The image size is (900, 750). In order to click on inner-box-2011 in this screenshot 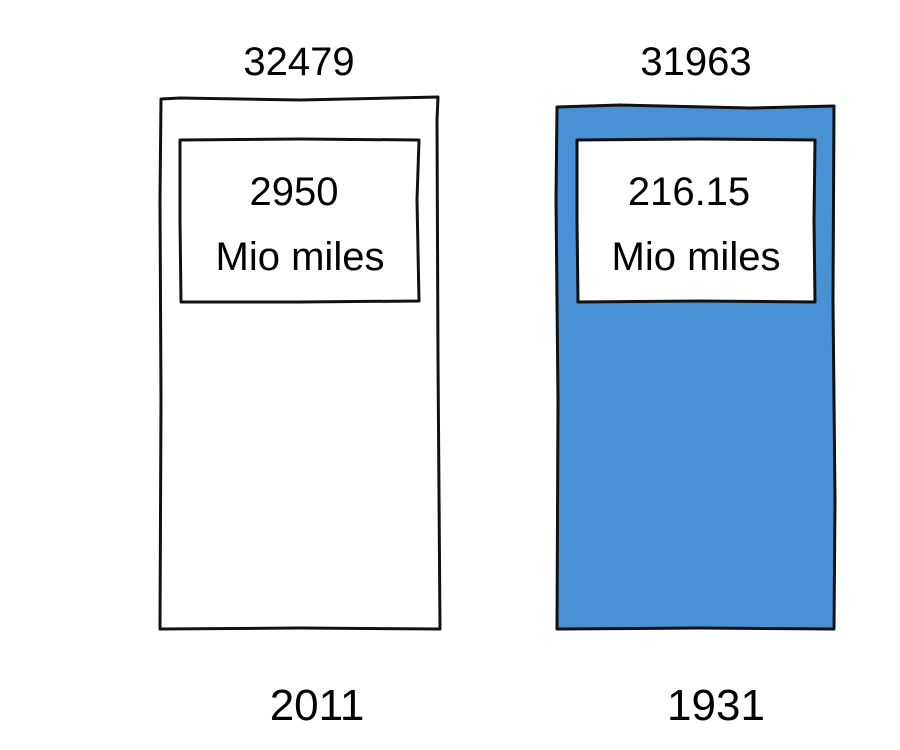, I will do `click(299, 220)`.